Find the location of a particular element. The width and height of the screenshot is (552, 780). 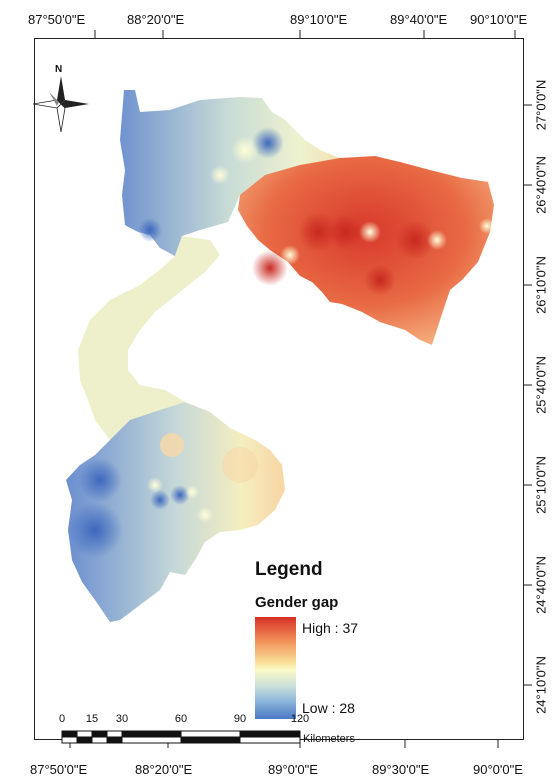

top-lon-label-4: 89°40'0"E is located at coordinates (419, 19).